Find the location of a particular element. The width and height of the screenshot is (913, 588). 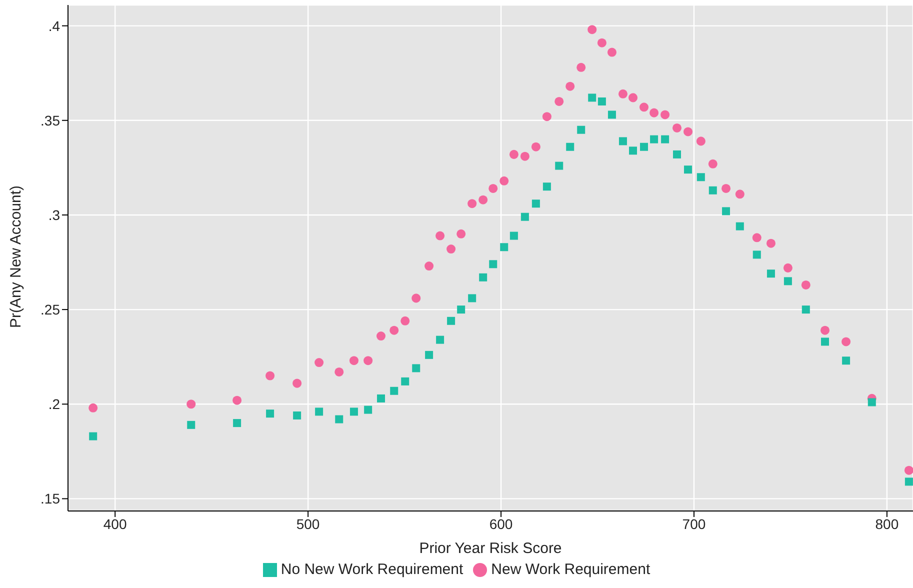

legend-label: New Work Requirement is located at coordinates (570, 569).